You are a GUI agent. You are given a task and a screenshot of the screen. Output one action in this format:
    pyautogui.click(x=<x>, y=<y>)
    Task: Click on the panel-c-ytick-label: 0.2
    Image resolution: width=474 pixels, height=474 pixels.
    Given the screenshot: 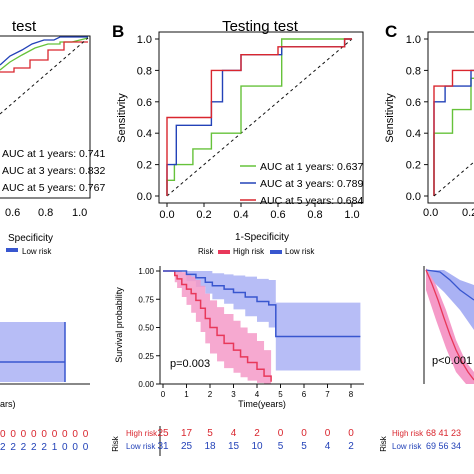 What is the action you would take?
    pyautogui.click(x=413, y=166)
    